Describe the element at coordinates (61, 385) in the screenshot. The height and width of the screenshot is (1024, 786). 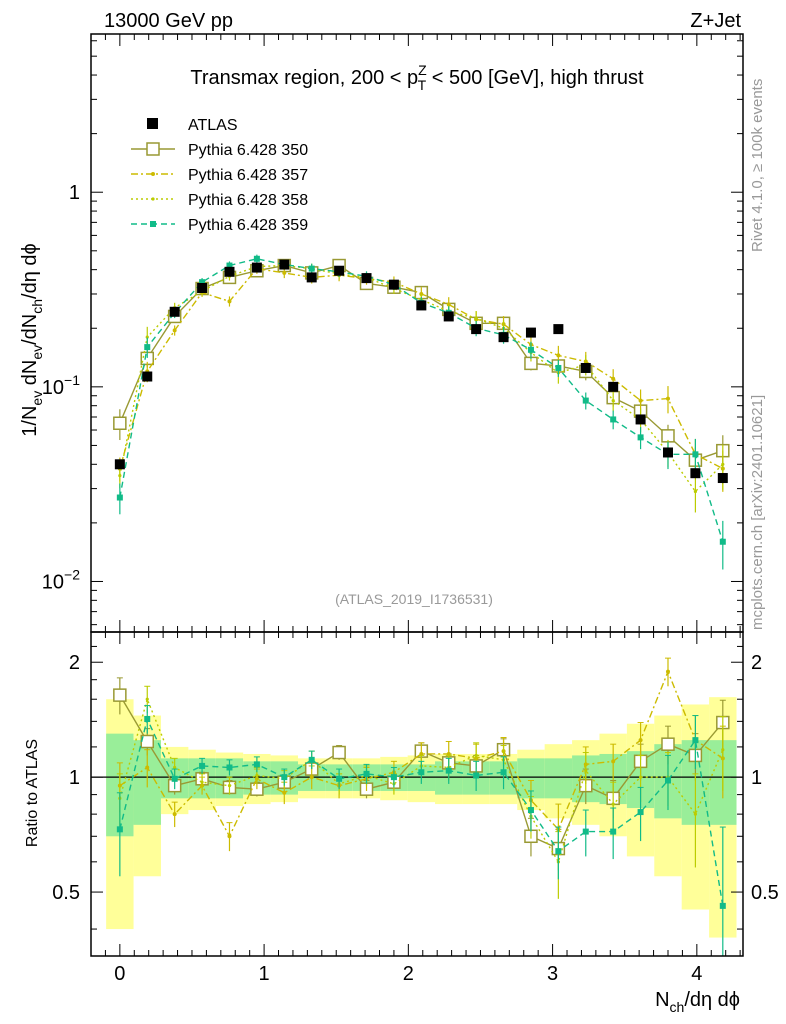
I see `y-tick-label: 10−1` at that location.